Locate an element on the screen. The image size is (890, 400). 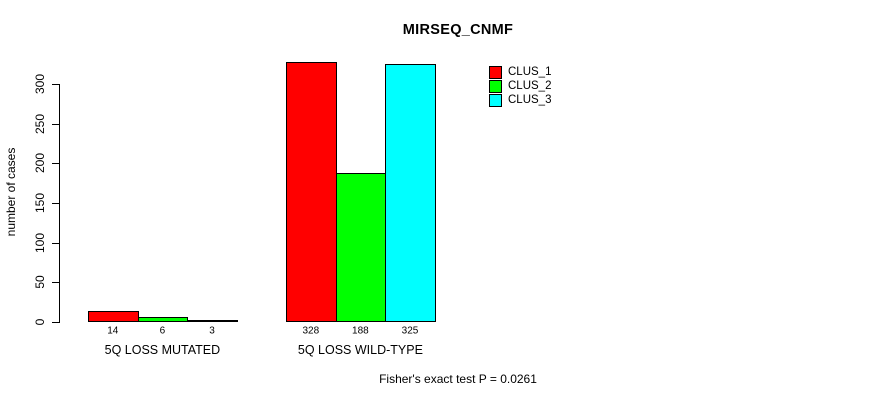
y-tick-label: 150 is located at coordinates (40, 203).